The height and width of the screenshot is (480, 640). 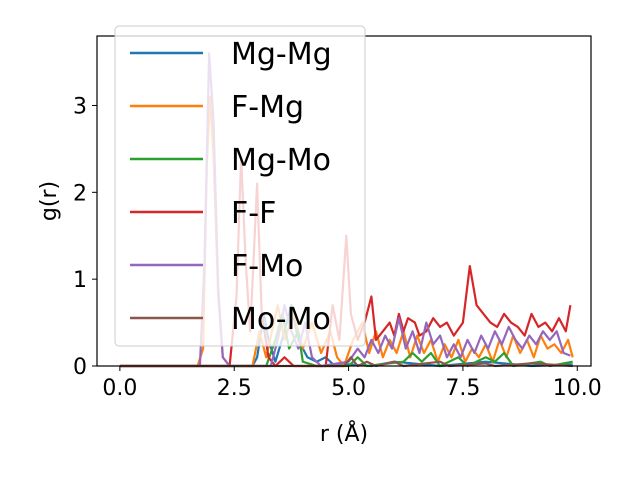 I want to click on legend-label-f-f: F-F, so click(x=253, y=213).